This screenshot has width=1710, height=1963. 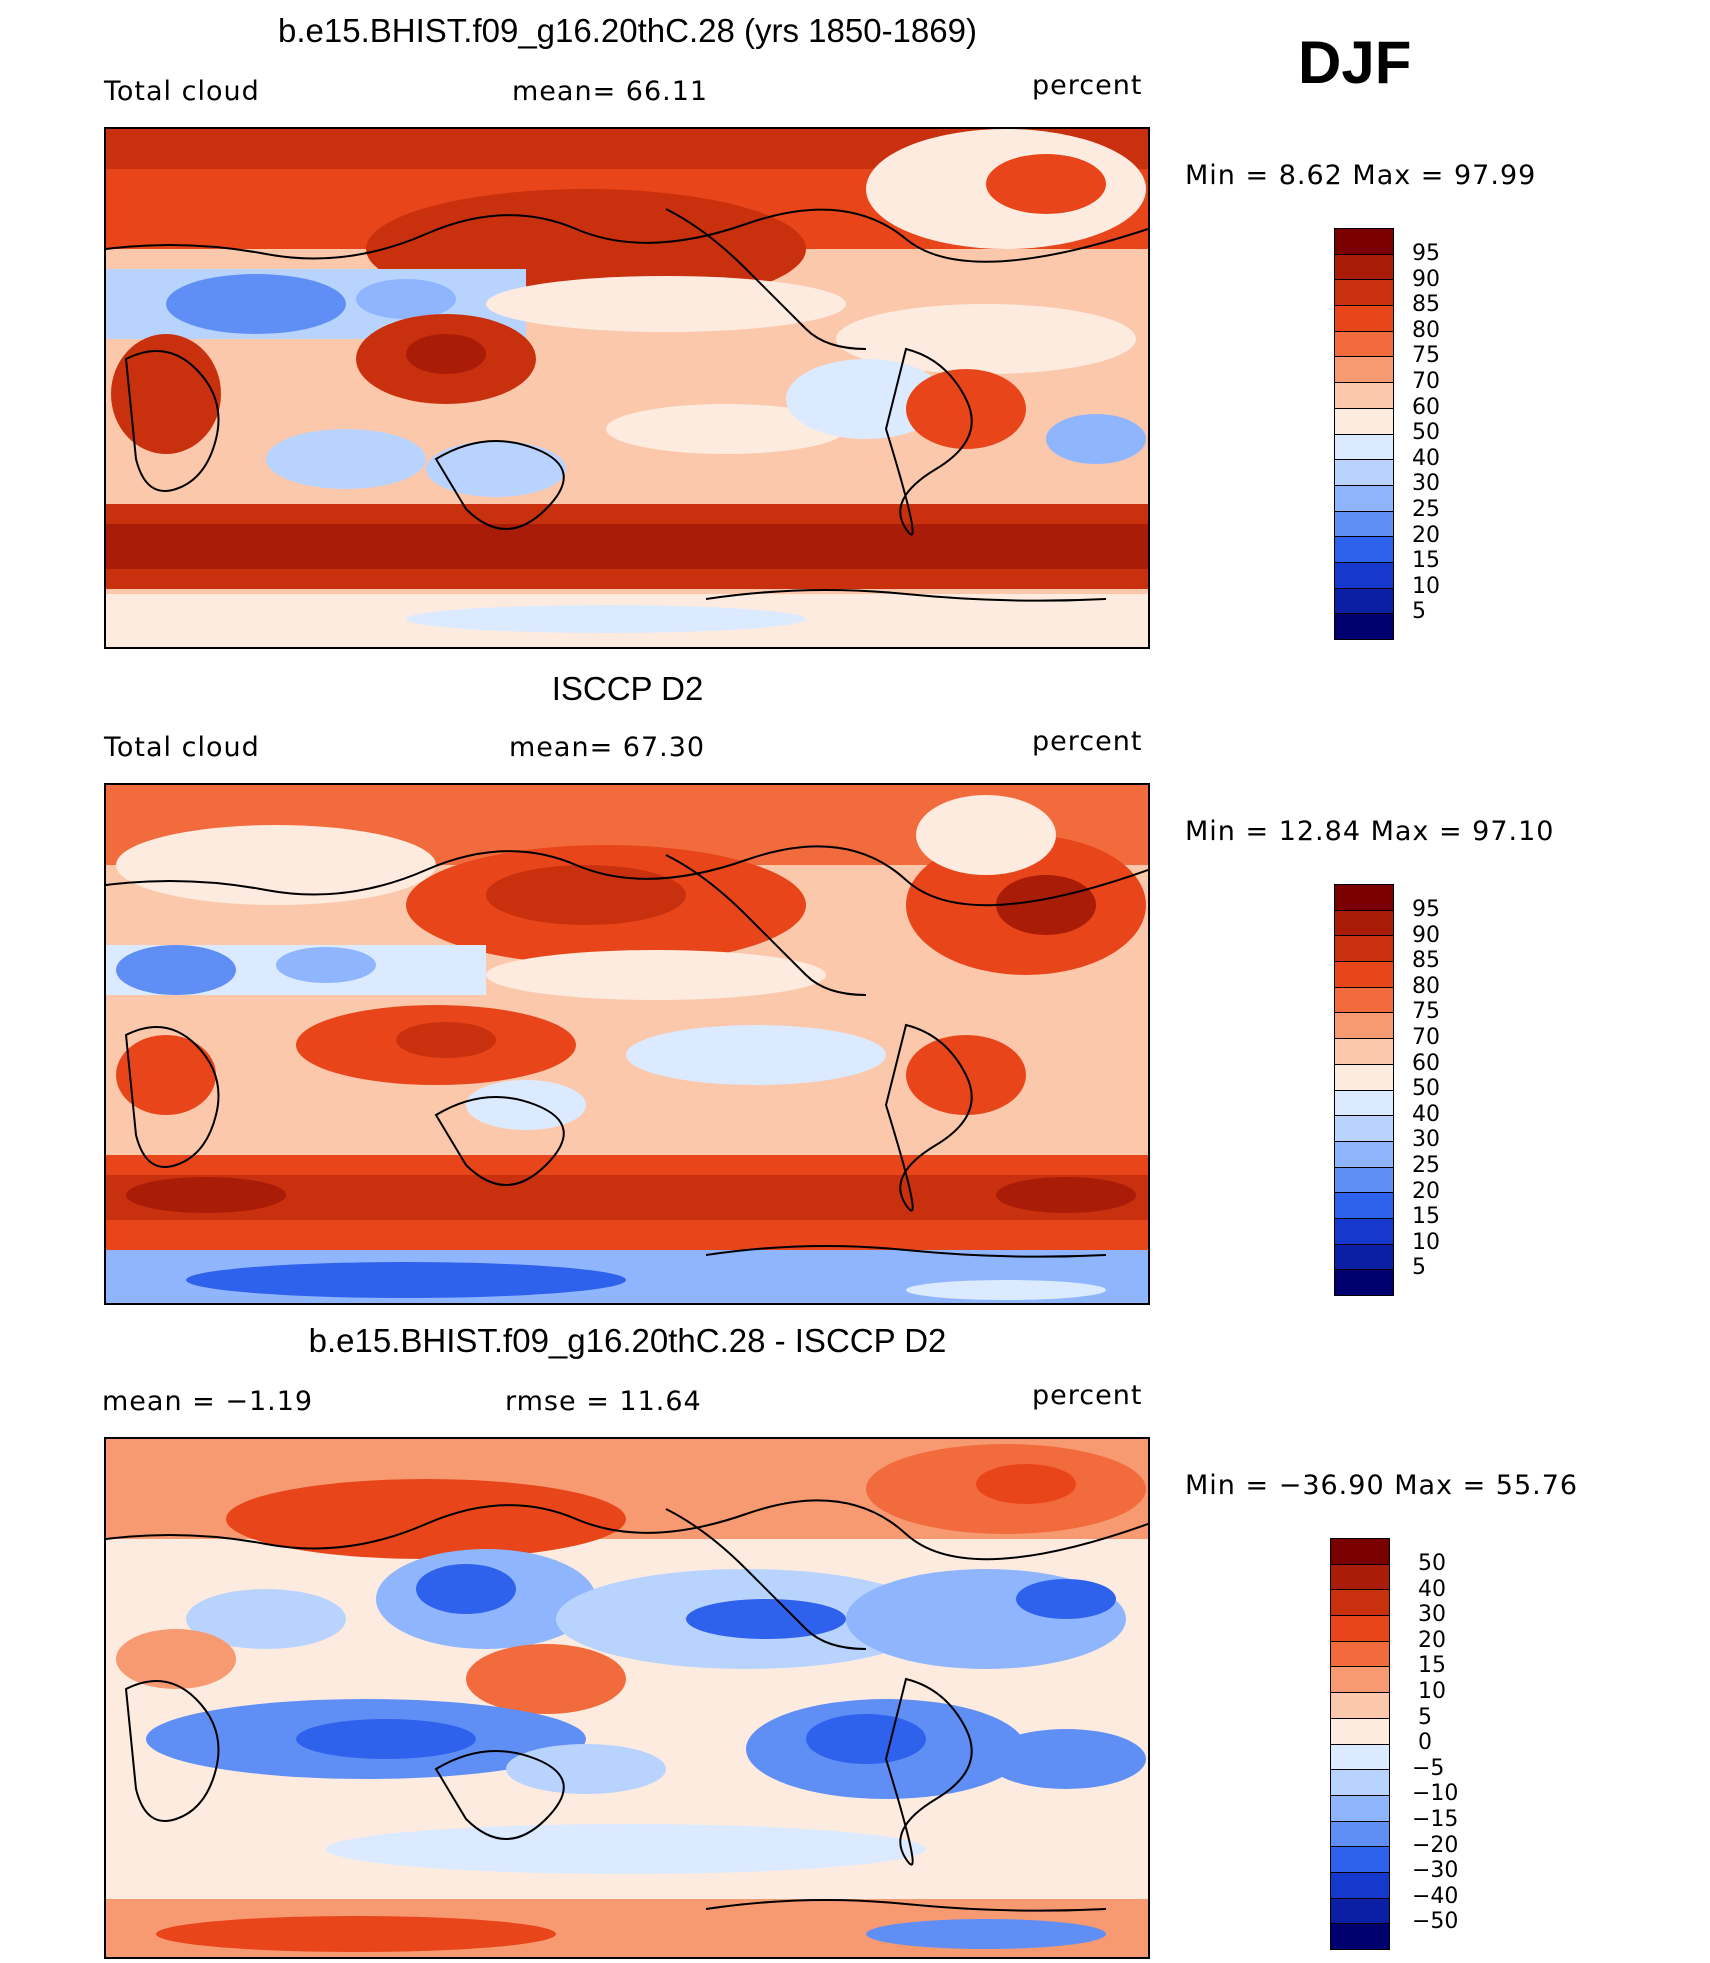 What do you see at coordinates (1435, 1896) in the screenshot?
I see `colorbar-tick-label: −40` at bounding box center [1435, 1896].